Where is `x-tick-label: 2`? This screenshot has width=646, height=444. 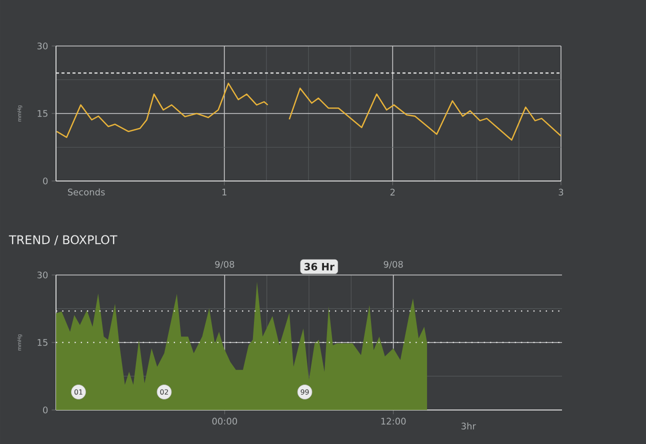
x-tick-label: 2 is located at coordinates (392, 192).